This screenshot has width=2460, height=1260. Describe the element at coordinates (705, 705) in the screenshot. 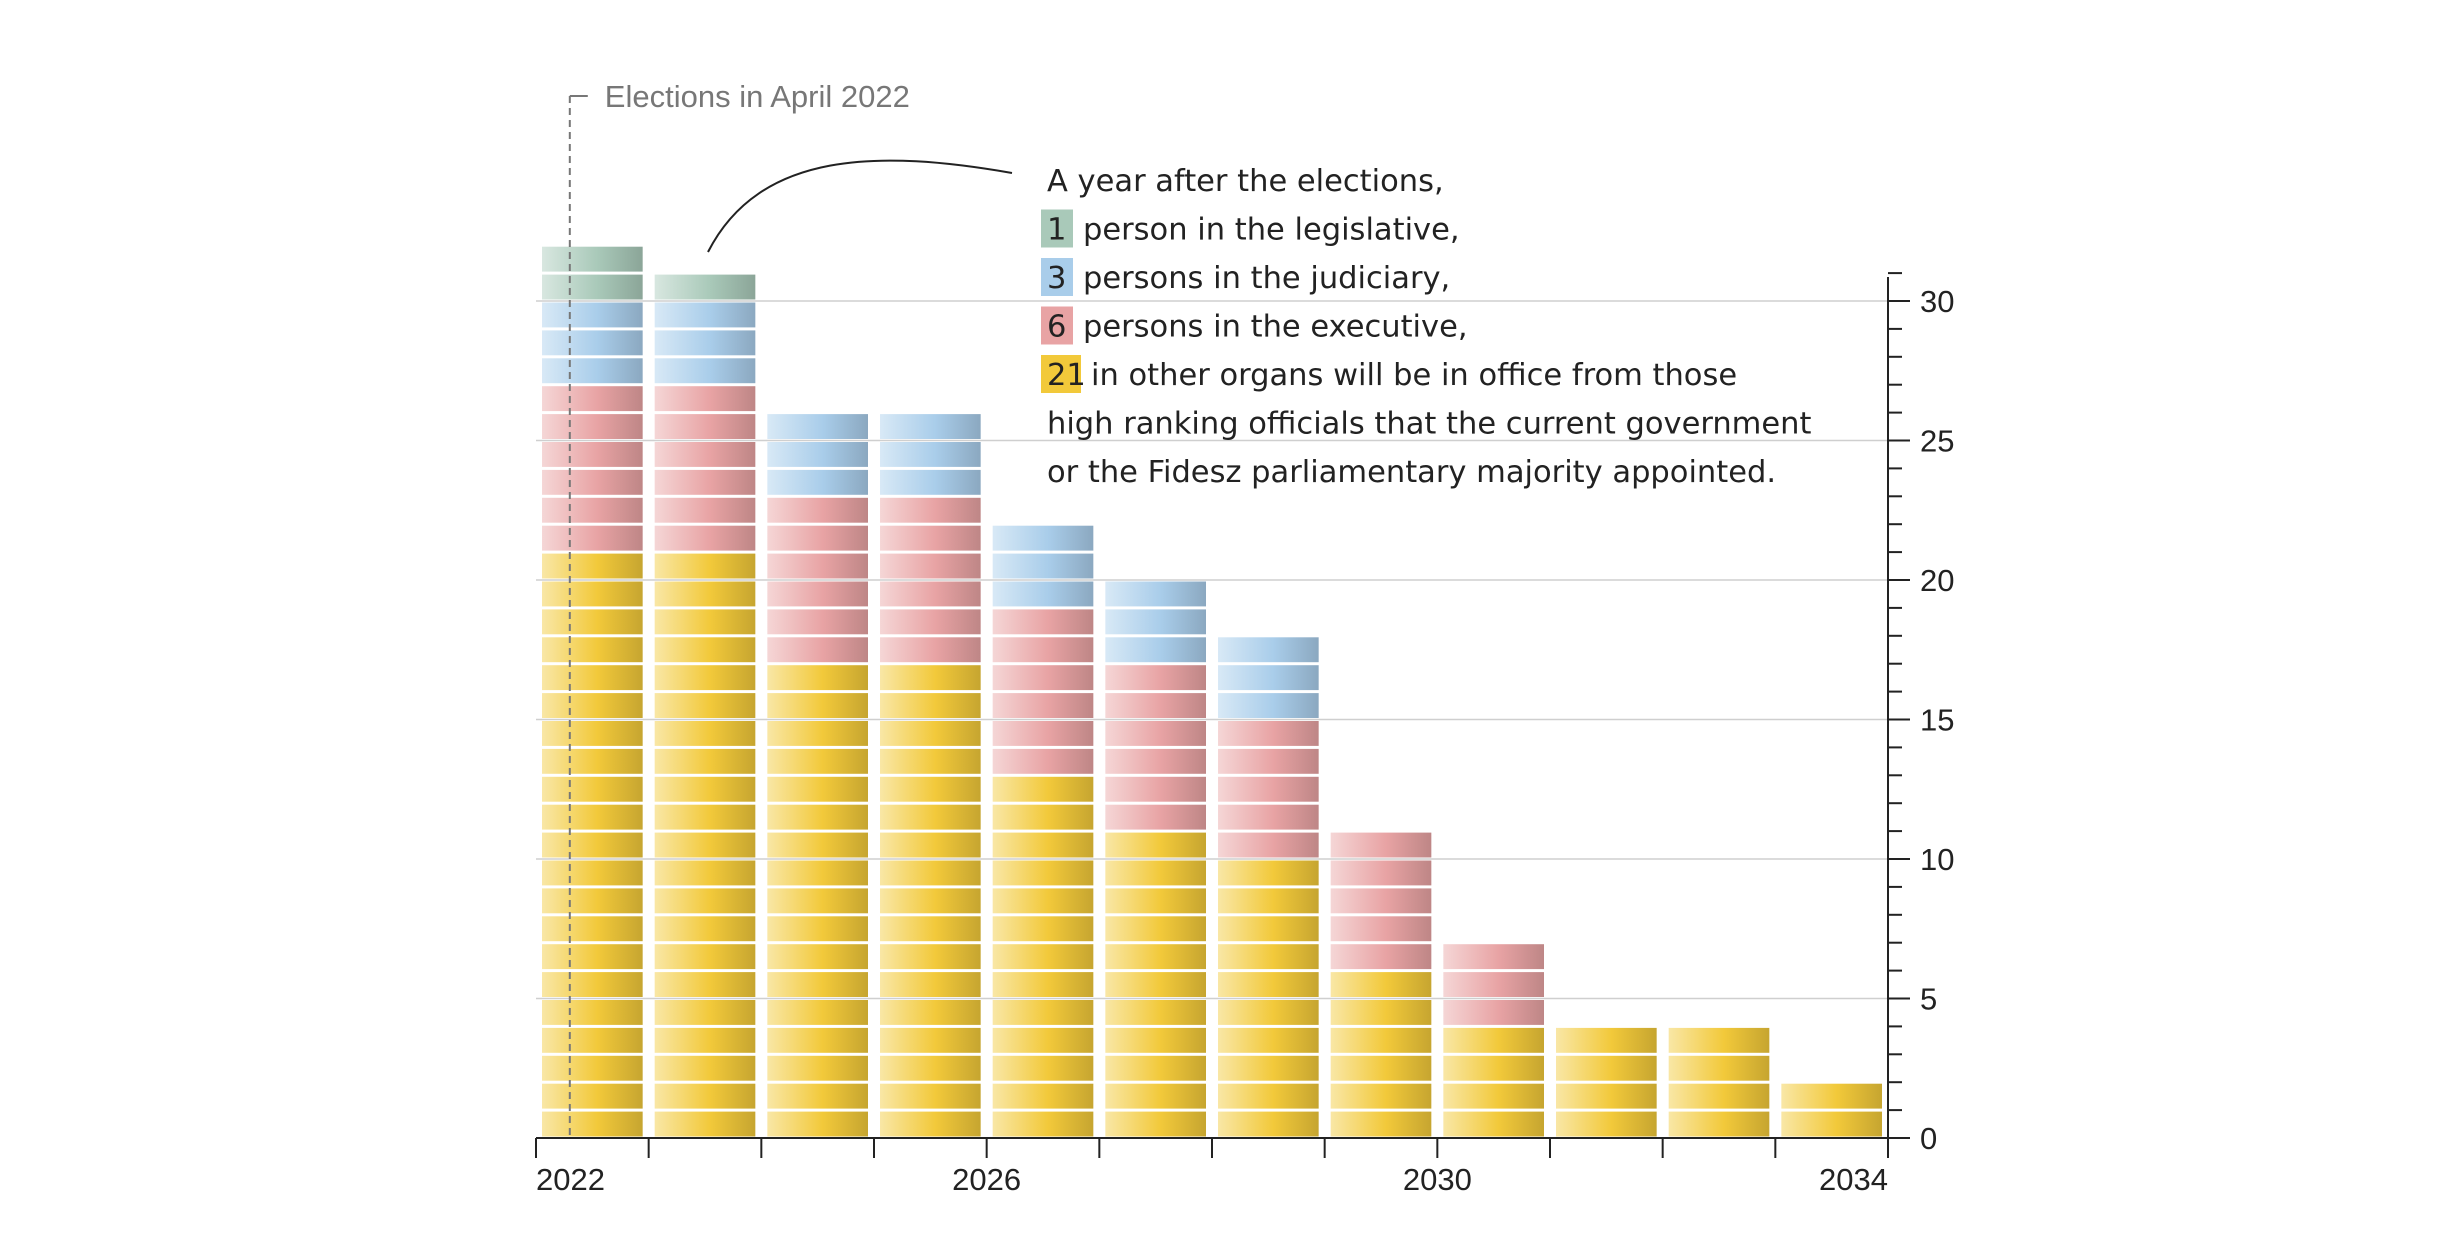

I see `bar-stack-2023` at that location.